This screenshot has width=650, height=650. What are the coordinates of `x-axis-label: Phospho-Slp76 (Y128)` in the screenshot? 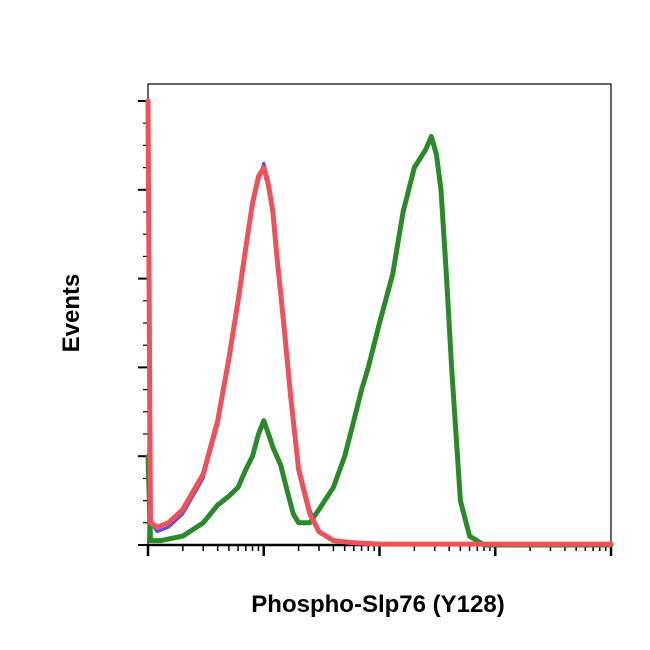 It's located at (377, 604).